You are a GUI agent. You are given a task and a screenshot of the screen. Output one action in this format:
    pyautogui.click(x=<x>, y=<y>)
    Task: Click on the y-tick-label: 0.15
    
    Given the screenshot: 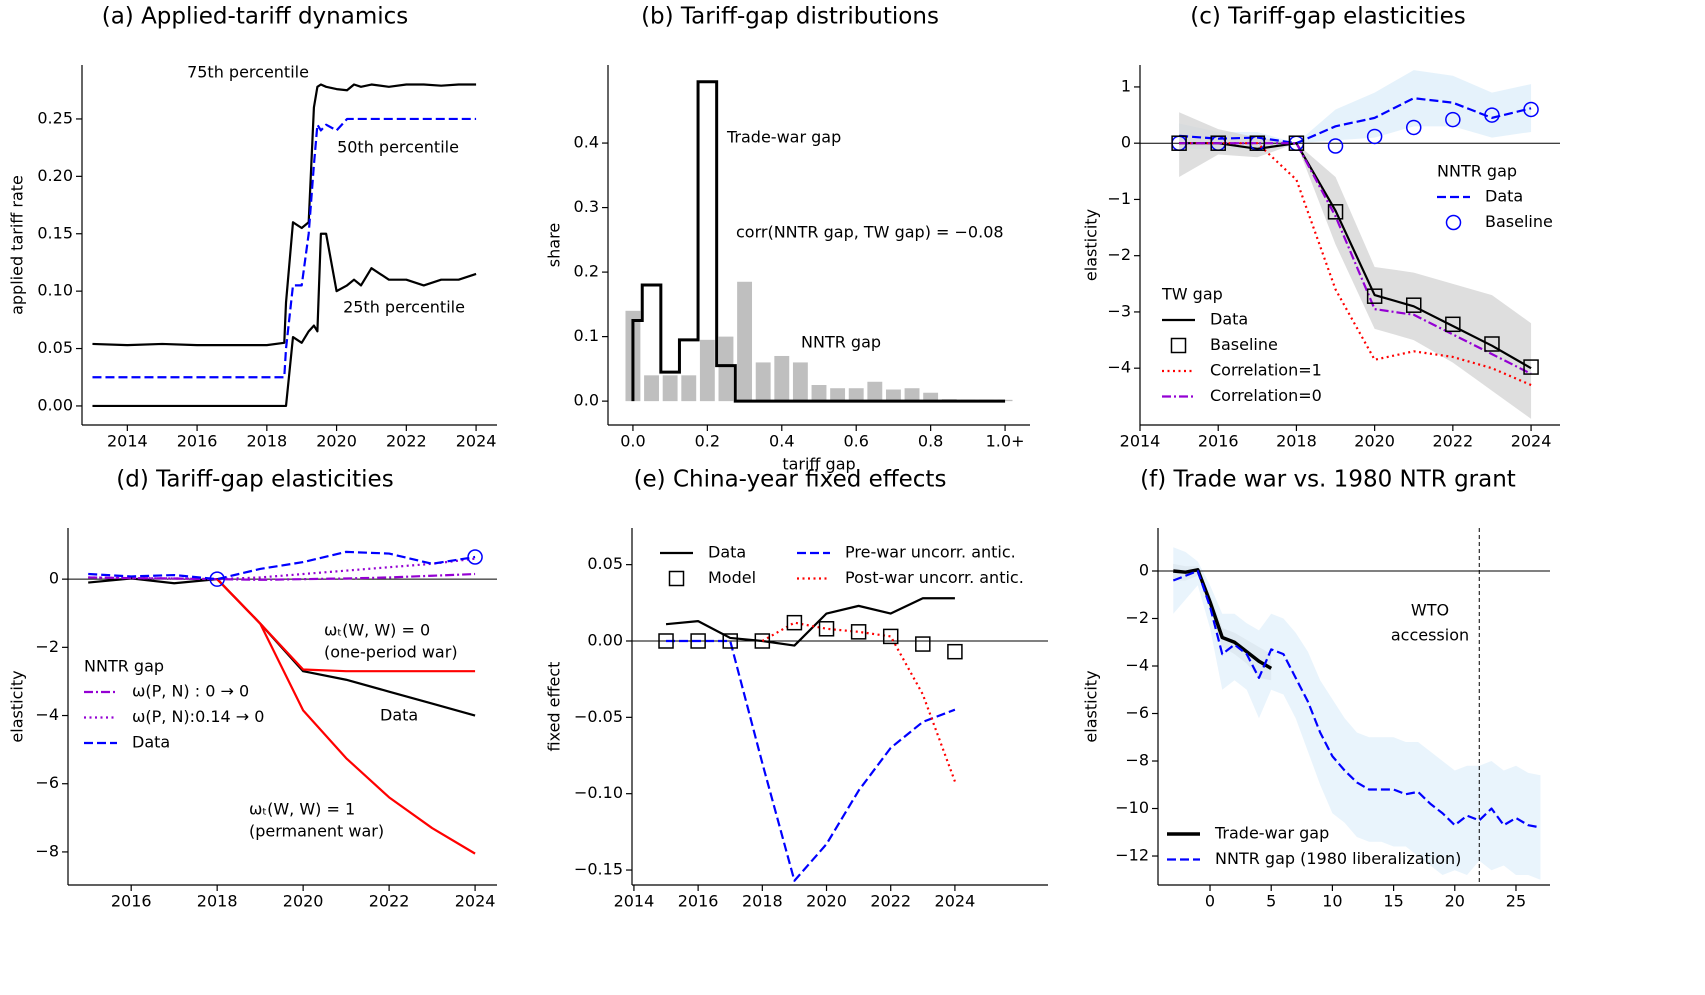 What is the action you would take?
    pyautogui.click(x=55, y=232)
    